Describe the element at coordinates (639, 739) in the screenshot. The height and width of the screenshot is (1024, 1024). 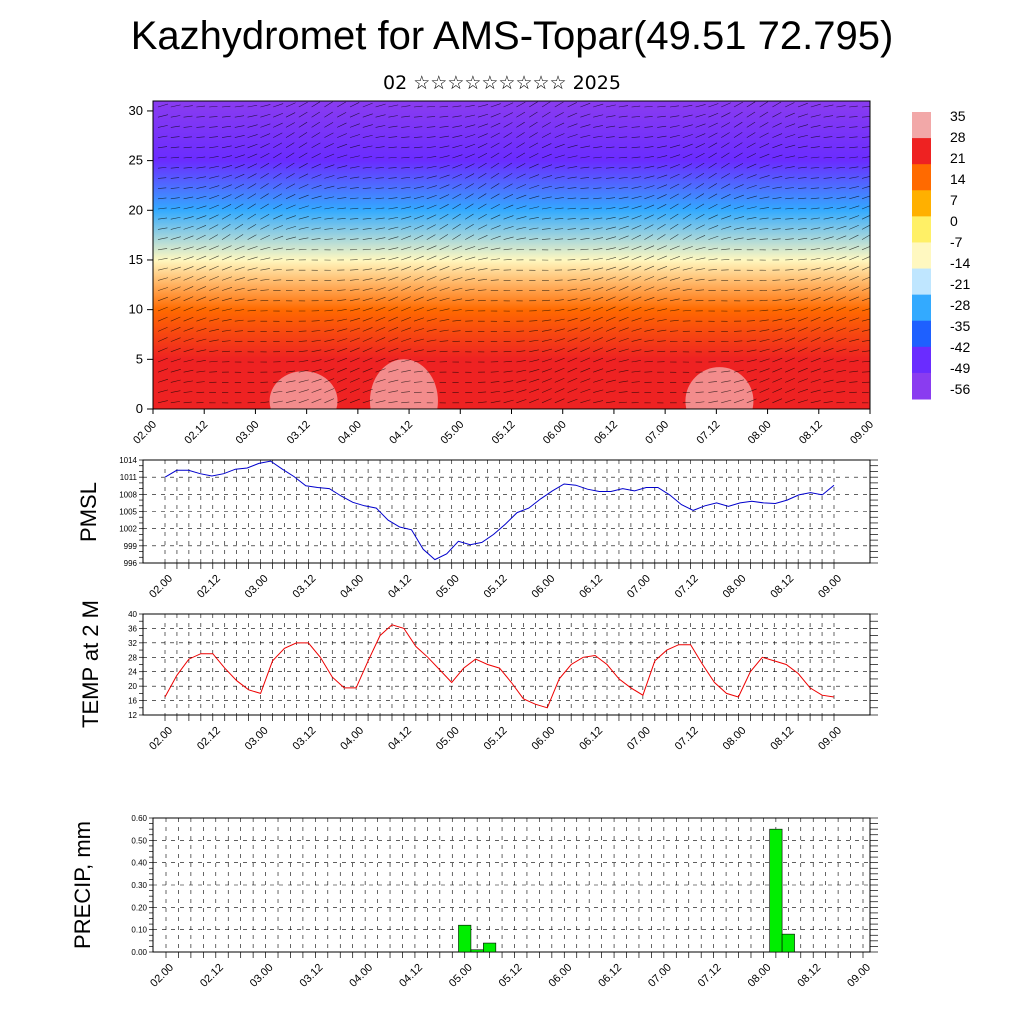
I see `x-tick-label: 07.00` at that location.